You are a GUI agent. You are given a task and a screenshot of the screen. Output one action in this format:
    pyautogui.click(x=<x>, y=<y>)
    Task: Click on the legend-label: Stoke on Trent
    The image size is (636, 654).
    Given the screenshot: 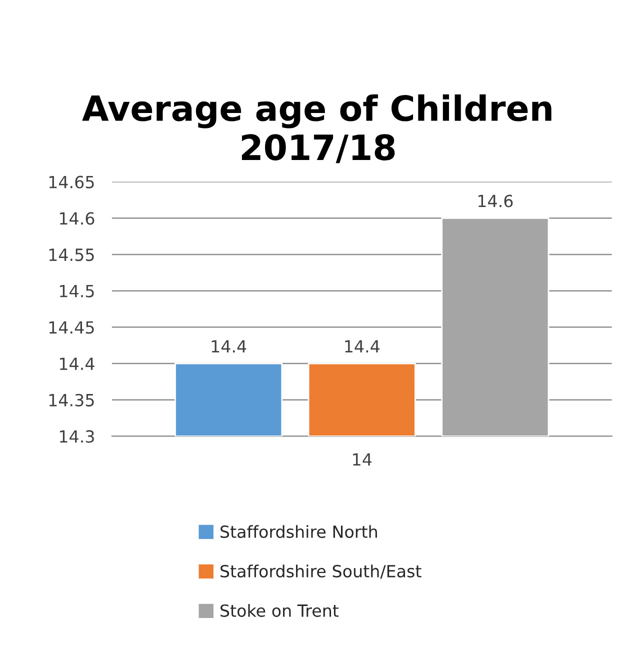 What is the action you would take?
    pyautogui.click(x=279, y=610)
    